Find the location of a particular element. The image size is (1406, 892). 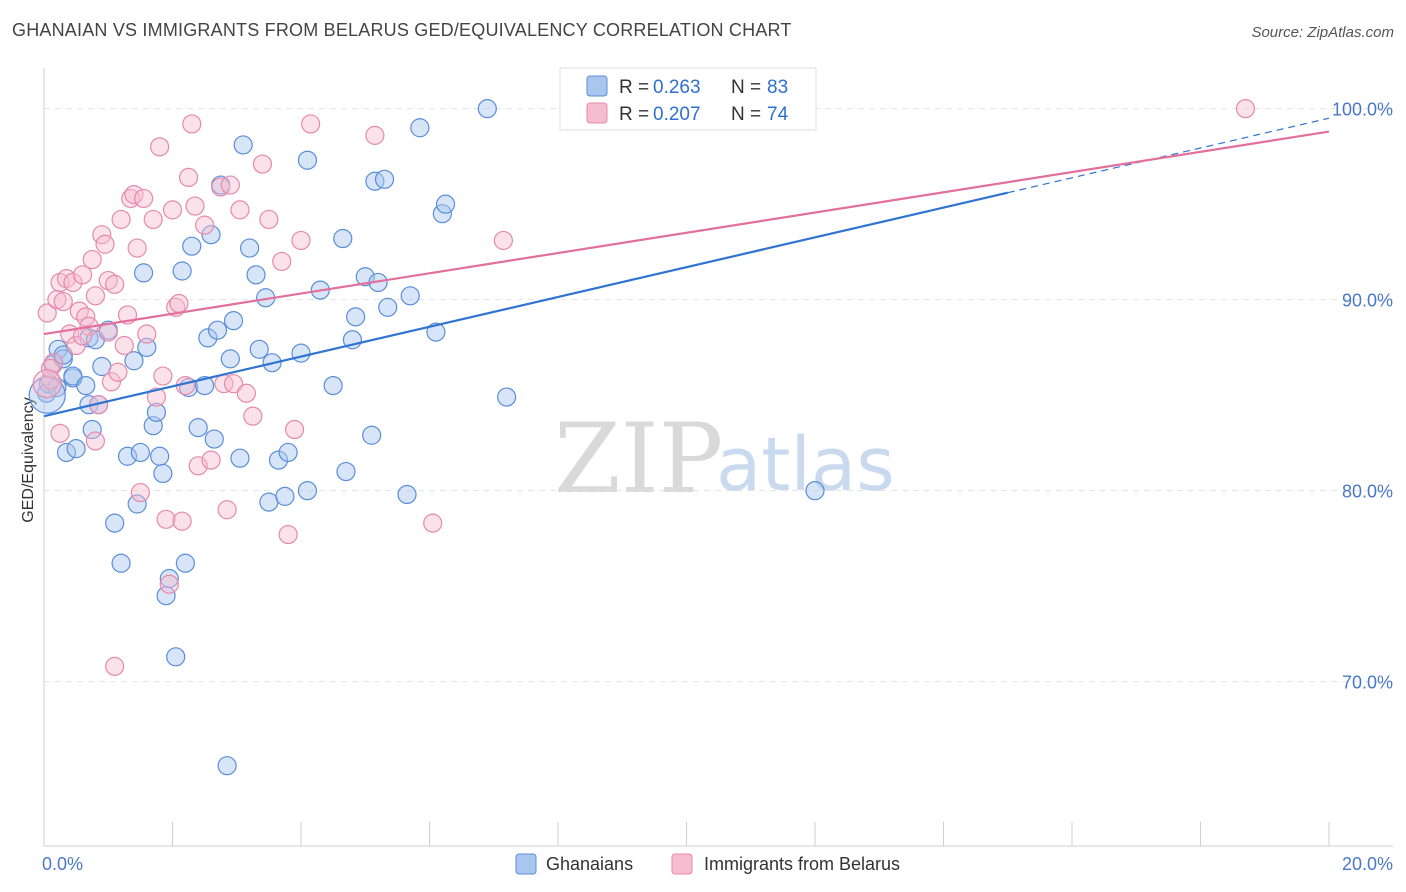

y-tick-label-70: 70.0% is located at coordinates (1367, 683).